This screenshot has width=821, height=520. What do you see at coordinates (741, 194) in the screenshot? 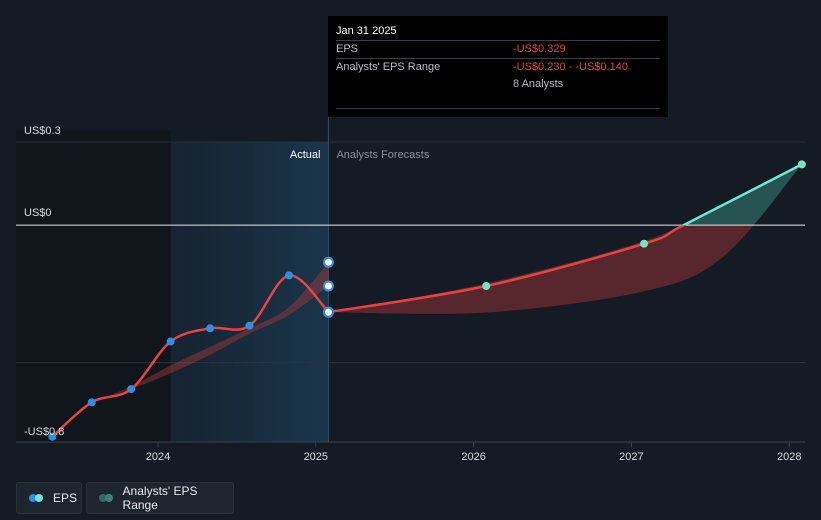
I see `eps-line-forecast-positive` at bounding box center [741, 194].